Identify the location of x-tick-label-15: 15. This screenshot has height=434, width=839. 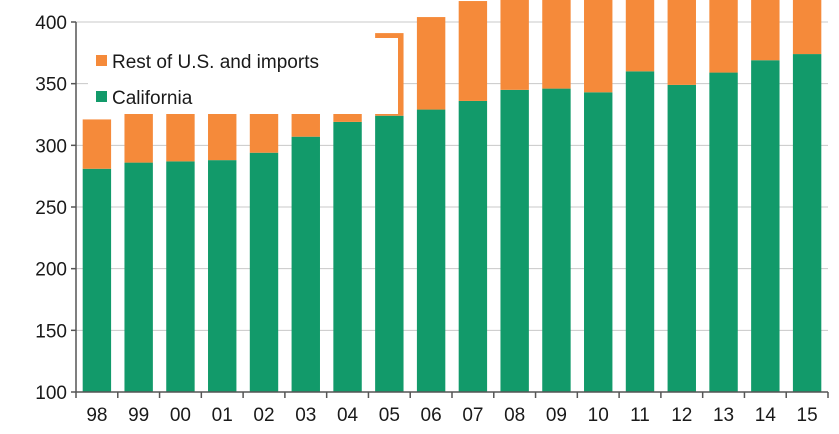
(807, 415).